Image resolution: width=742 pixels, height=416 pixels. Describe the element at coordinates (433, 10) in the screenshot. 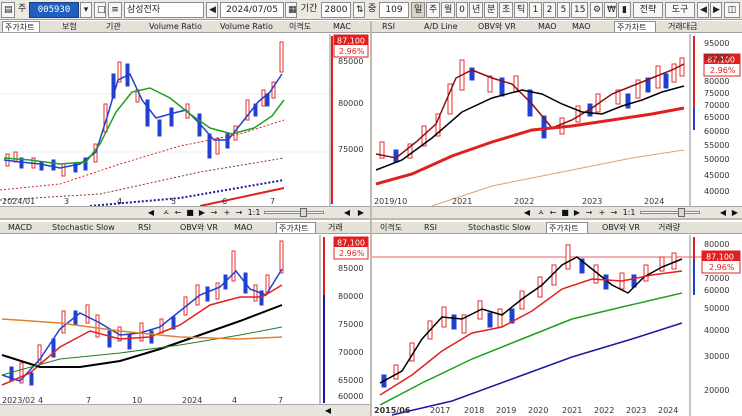

I see `unit-week: 주` at that location.